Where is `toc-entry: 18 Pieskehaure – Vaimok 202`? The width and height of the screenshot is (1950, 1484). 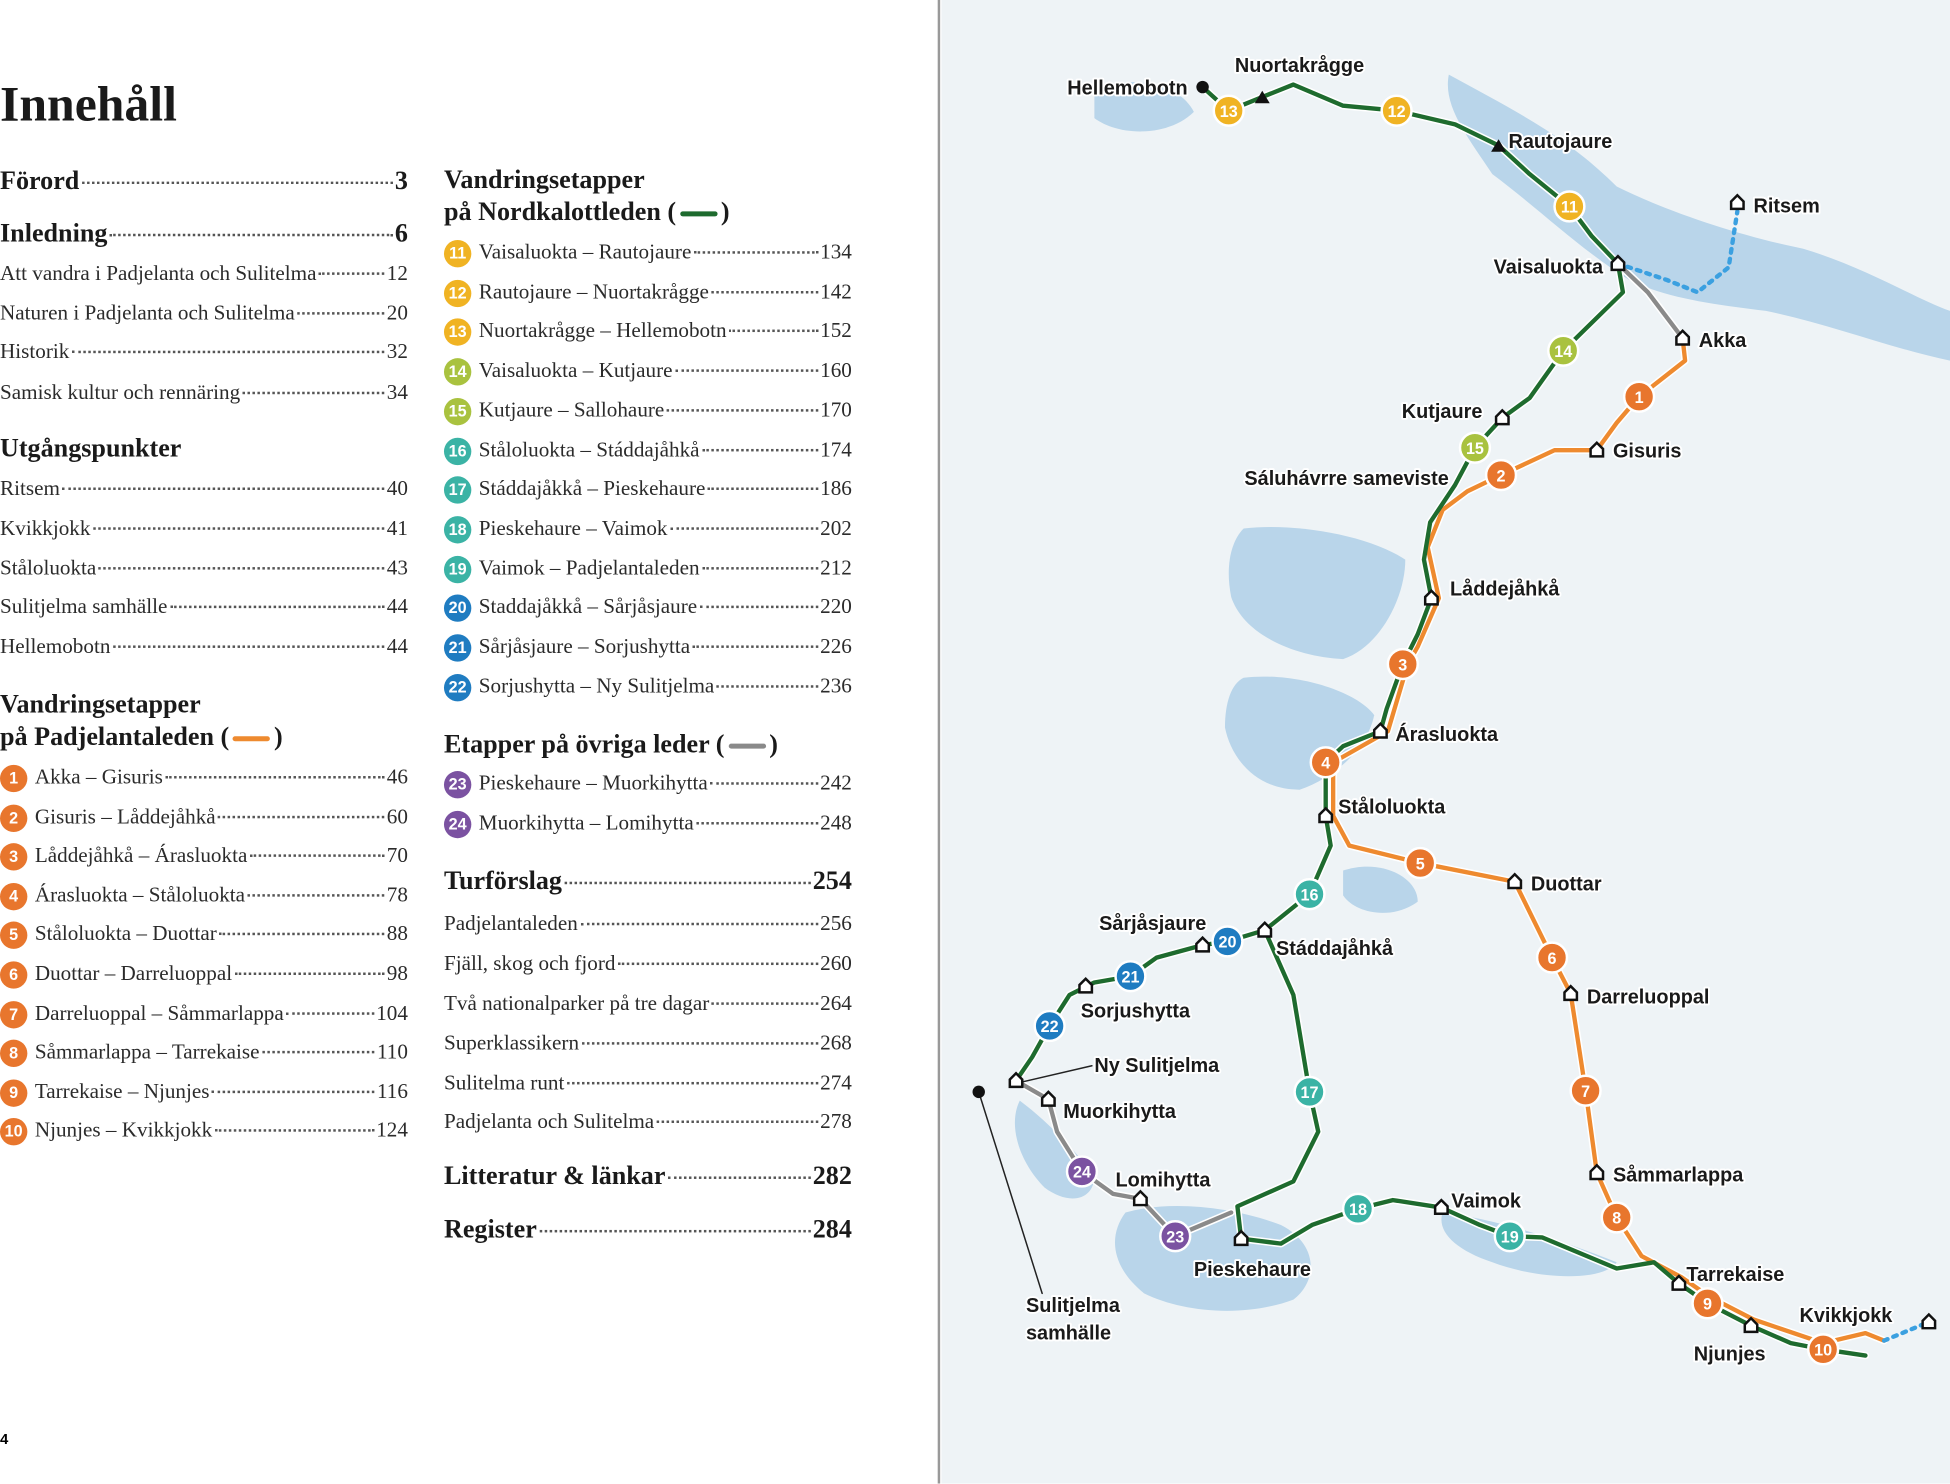 toc-entry: 18 Pieskehaure – Vaimok 202 is located at coordinates (647, 529).